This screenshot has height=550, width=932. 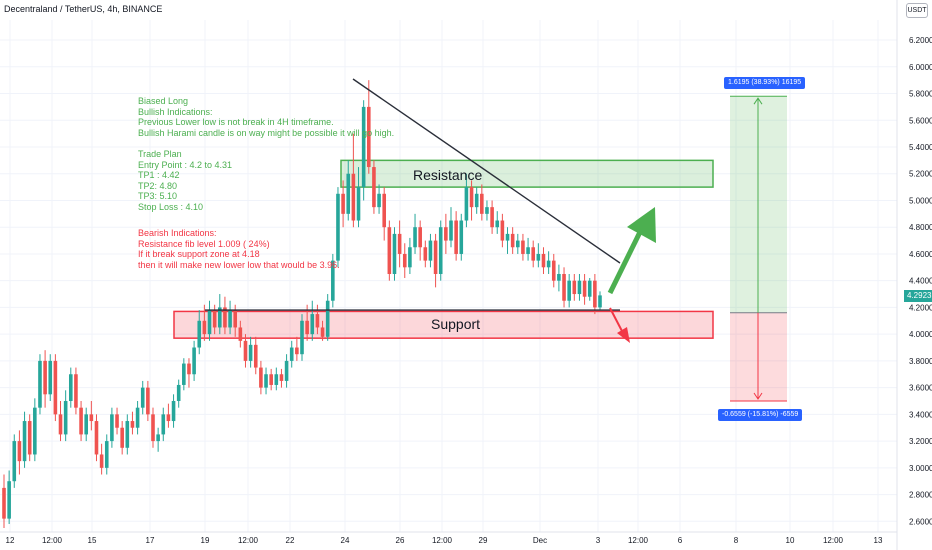 I want to click on currency-label: USDT, so click(x=917, y=10).